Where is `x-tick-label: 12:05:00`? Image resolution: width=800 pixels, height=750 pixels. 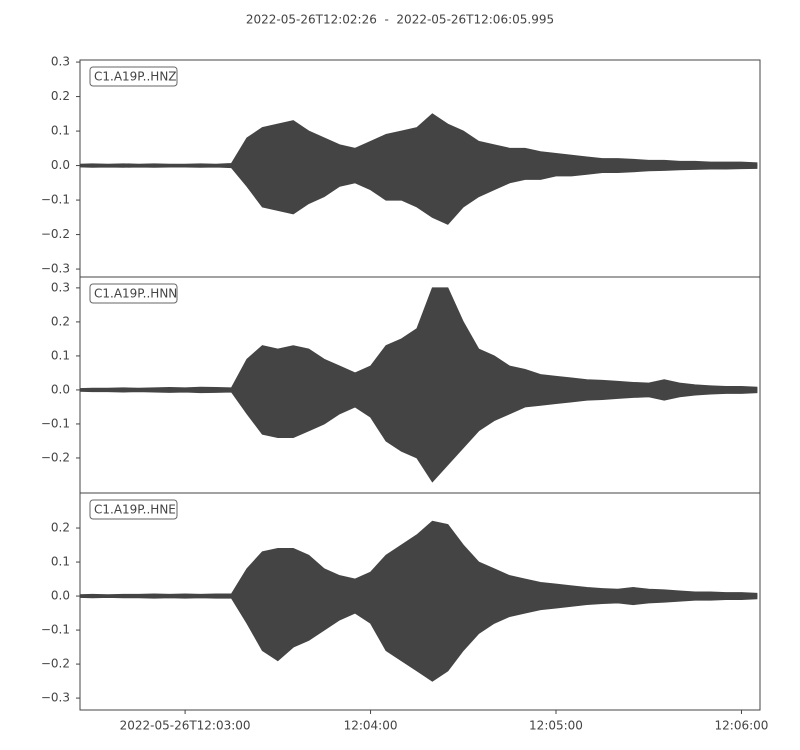 x-tick-label: 12:05:00 is located at coordinates (556, 726).